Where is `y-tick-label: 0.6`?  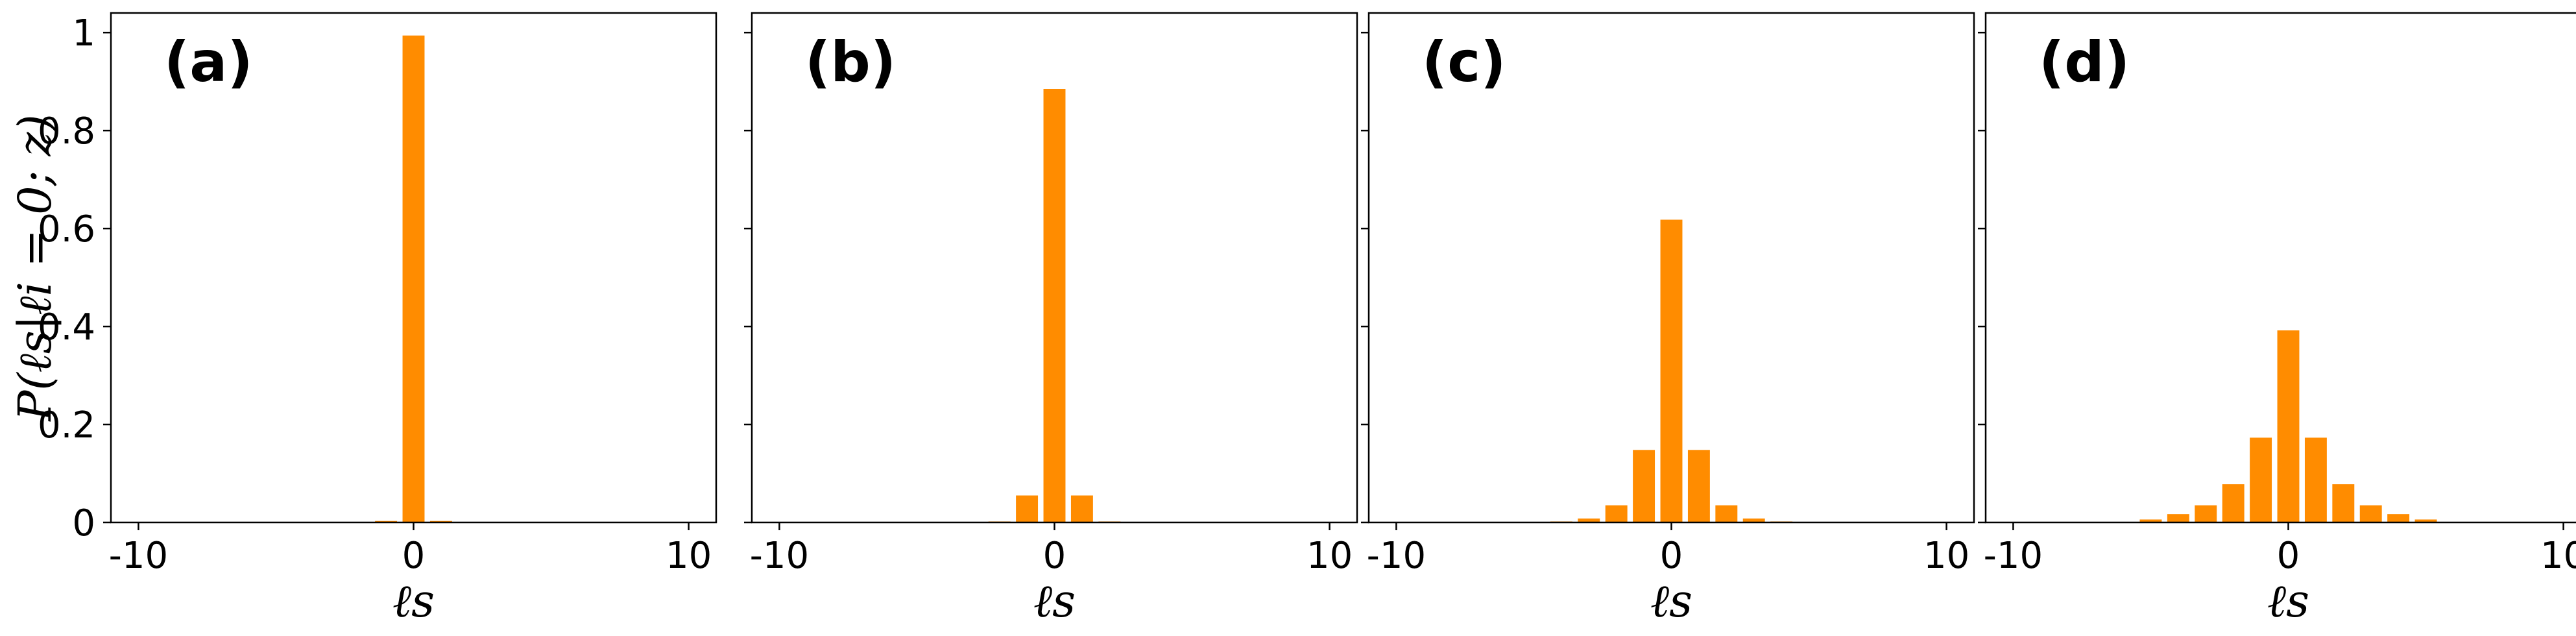 y-tick-label: 0.6 is located at coordinates (66, 230).